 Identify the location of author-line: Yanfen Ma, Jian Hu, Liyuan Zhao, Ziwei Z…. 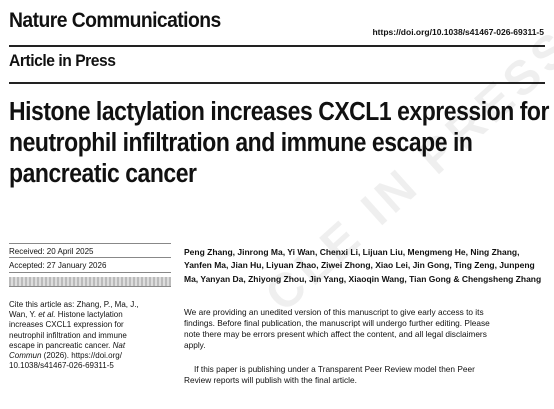
(359, 265).